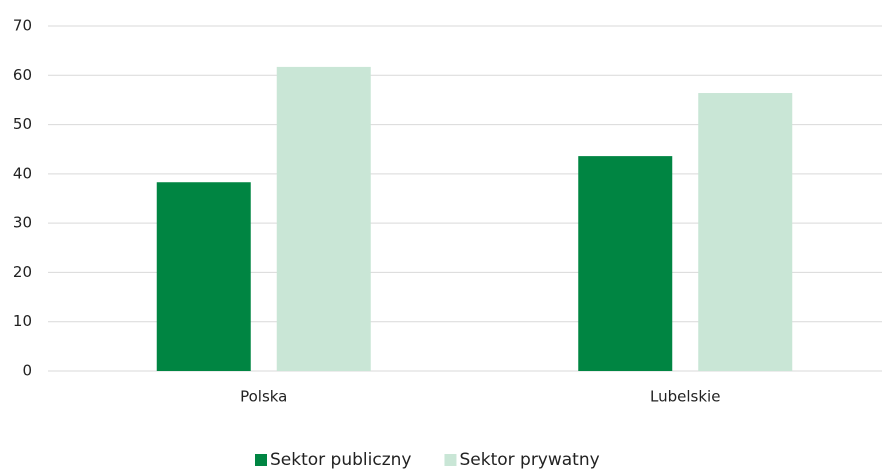 This screenshot has height=470, width=886. What do you see at coordinates (340, 460) in the screenshot?
I see `legend-label: Sektor publiczny` at bounding box center [340, 460].